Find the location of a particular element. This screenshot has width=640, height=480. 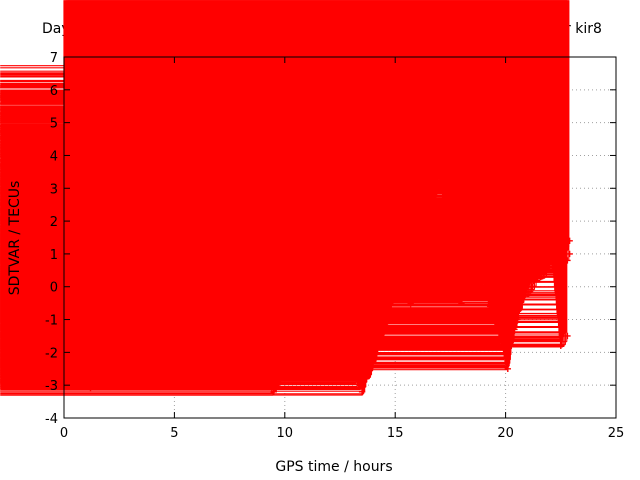

y-tick-label: 1 is located at coordinates (54, 255).